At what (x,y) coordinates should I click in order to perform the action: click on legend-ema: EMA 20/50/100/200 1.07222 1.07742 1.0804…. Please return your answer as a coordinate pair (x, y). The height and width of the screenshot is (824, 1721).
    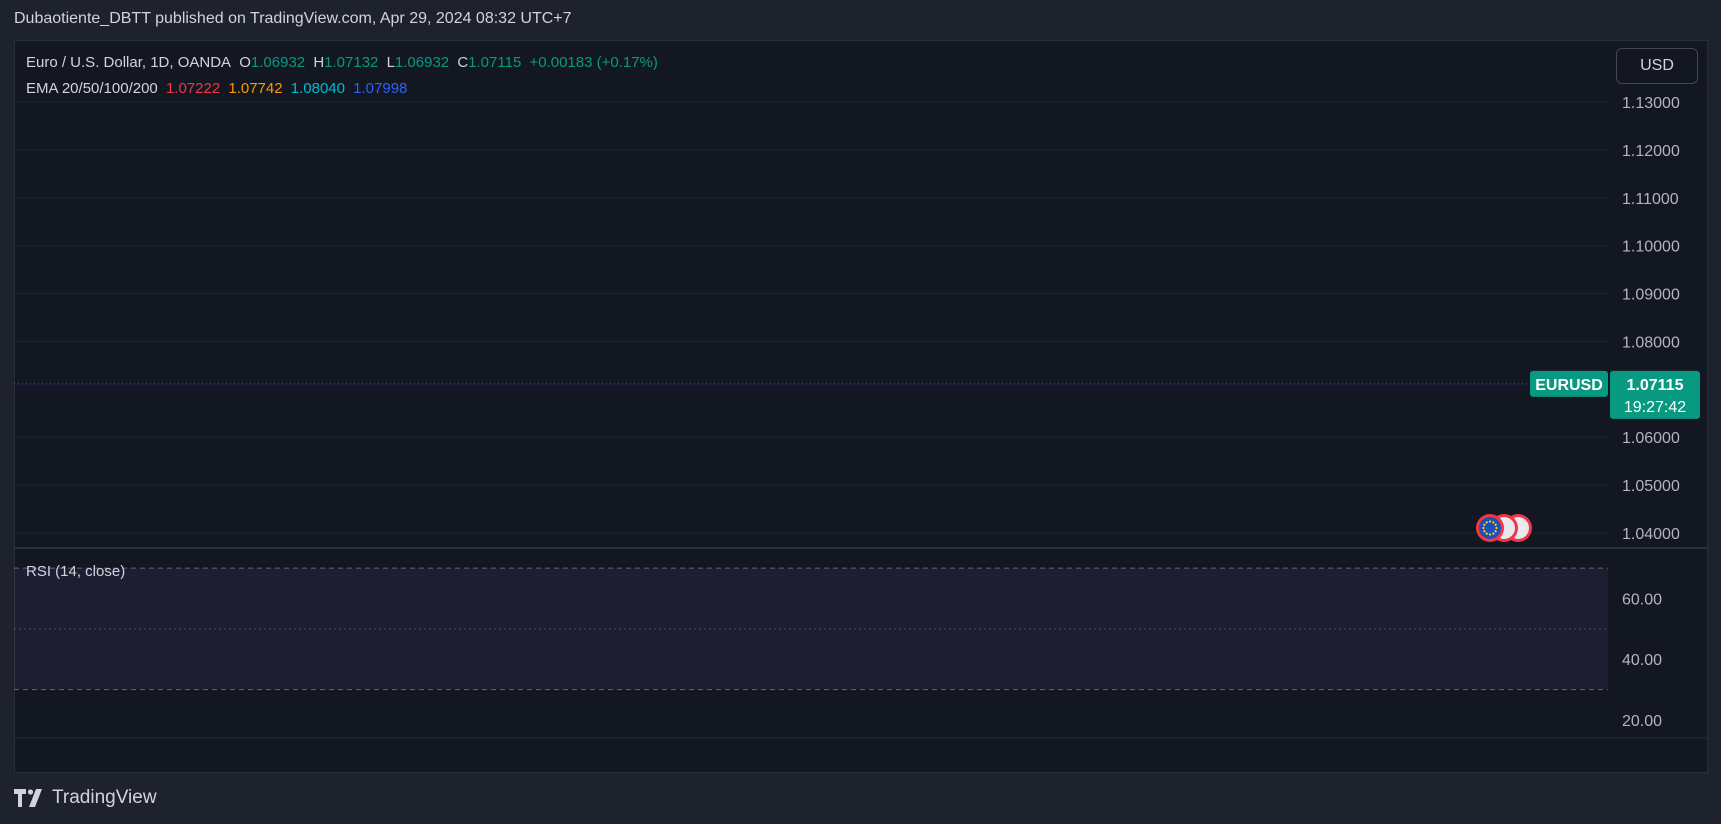
    Looking at the image, I should click on (218, 88).